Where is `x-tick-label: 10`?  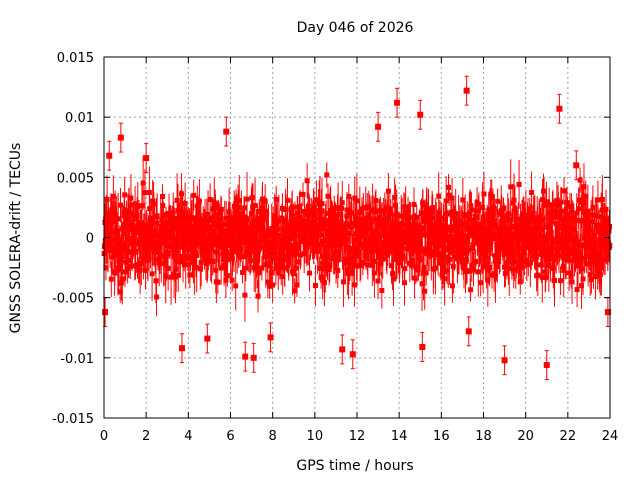 x-tick-label: 10 is located at coordinates (315, 436).